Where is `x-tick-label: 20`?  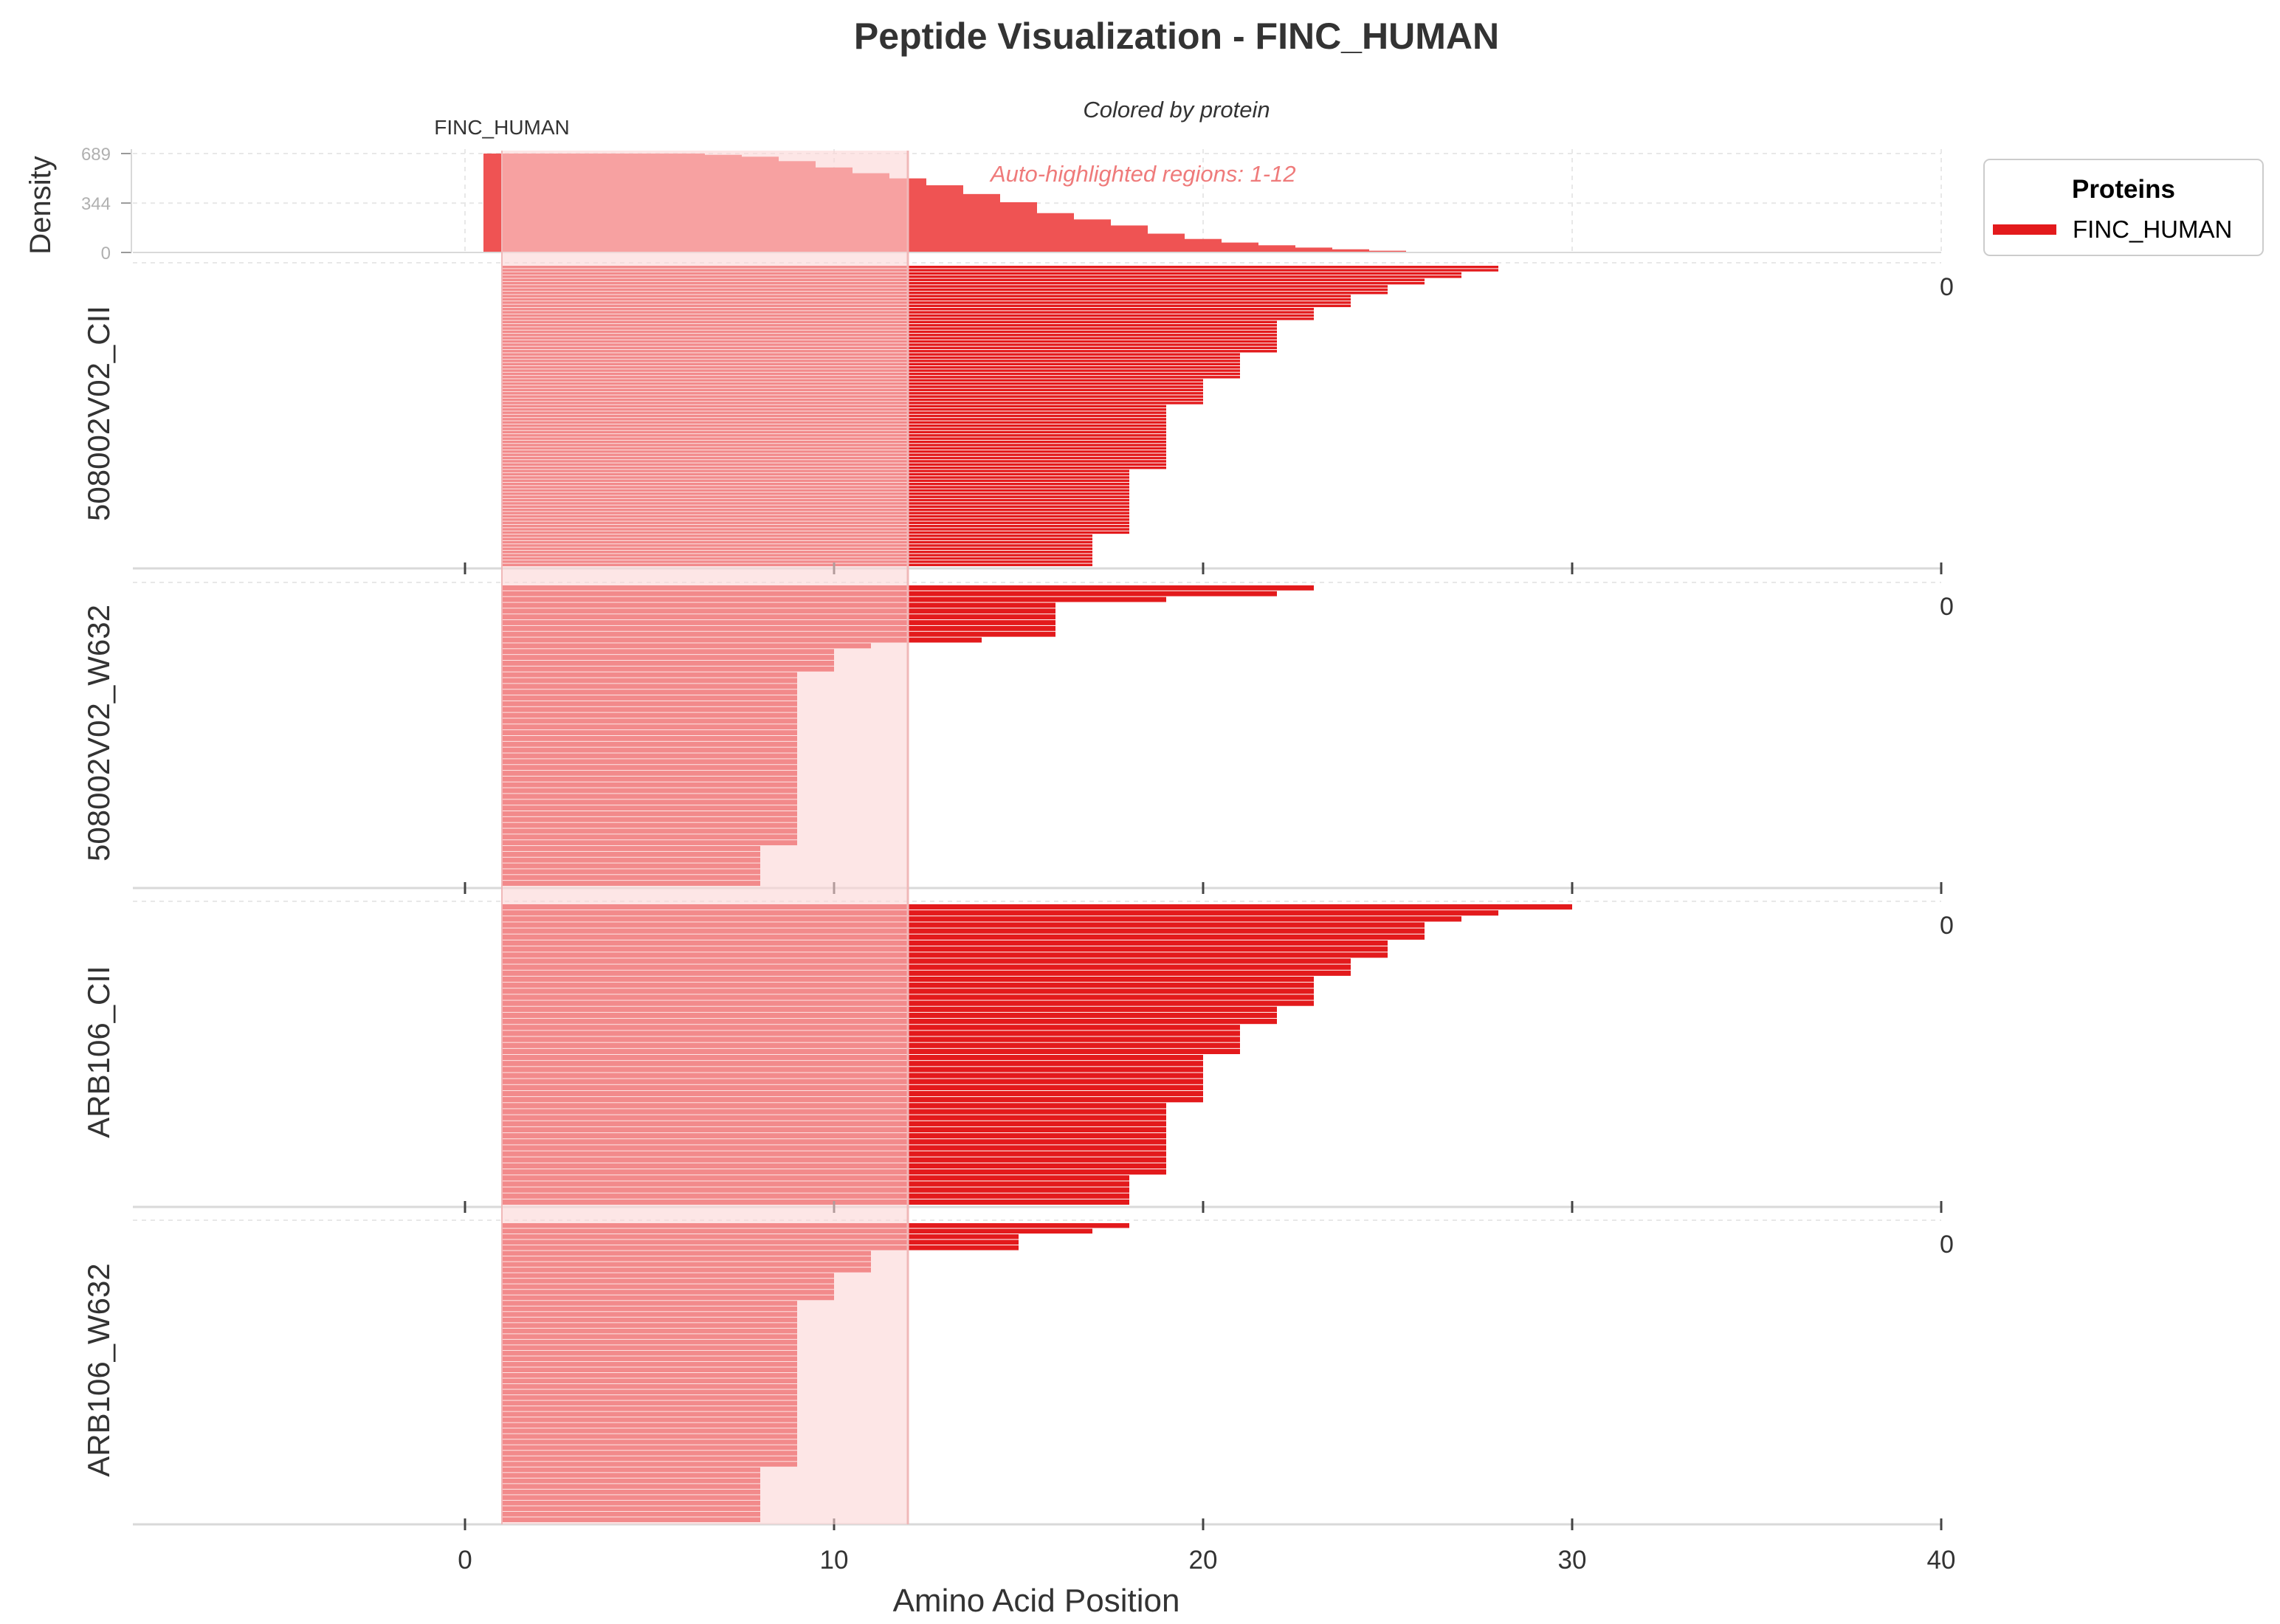 x-tick-label: 20 is located at coordinates (1203, 1560).